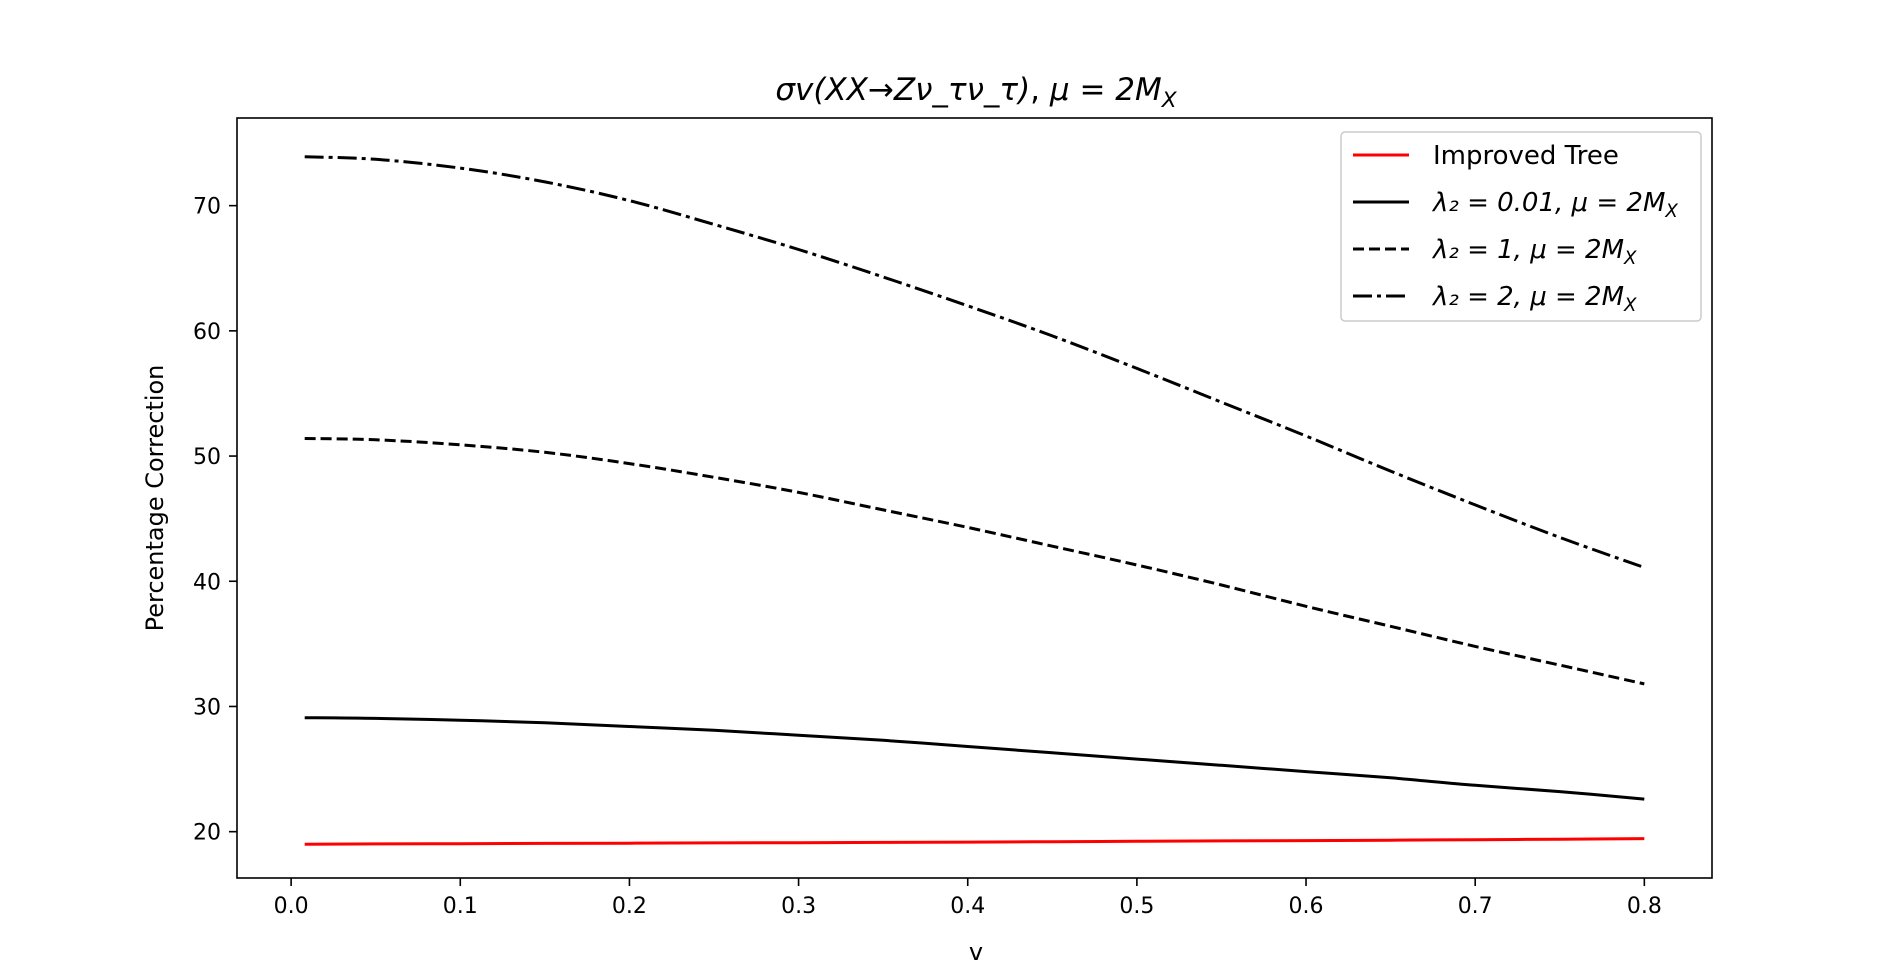 This screenshot has width=1884, height=976. I want to click on x-tick-label: 0.8, so click(1644, 906).